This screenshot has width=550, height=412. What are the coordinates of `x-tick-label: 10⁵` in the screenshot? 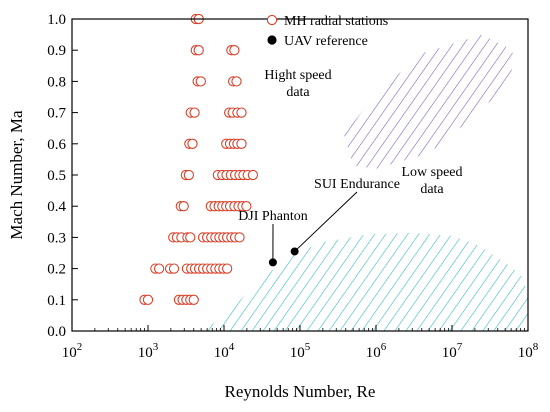 It's located at (300, 351).